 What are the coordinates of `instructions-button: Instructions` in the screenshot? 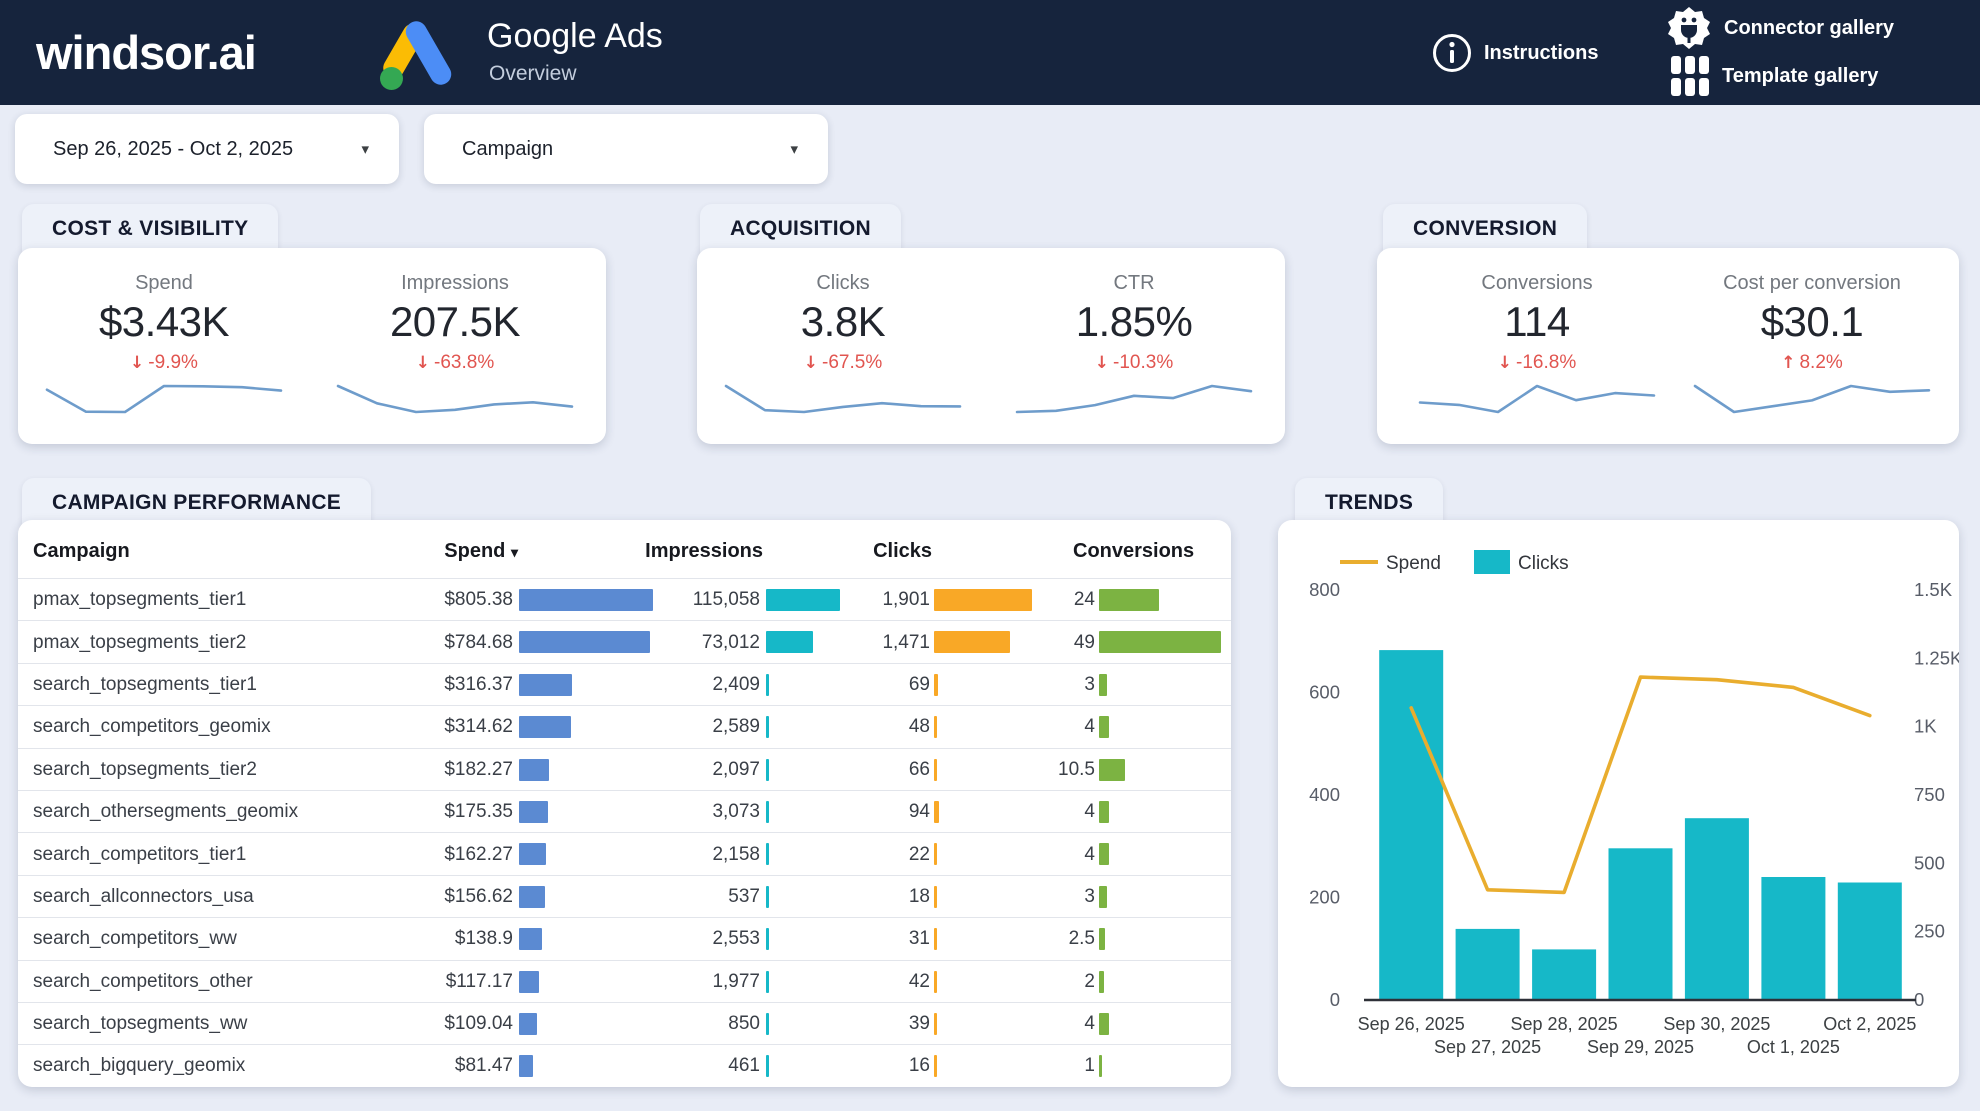 It's located at (1515, 53).